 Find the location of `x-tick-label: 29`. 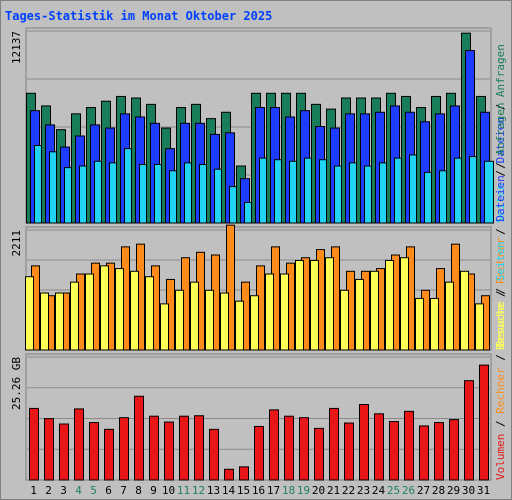

x-tick-label: 29 is located at coordinates (453, 490).